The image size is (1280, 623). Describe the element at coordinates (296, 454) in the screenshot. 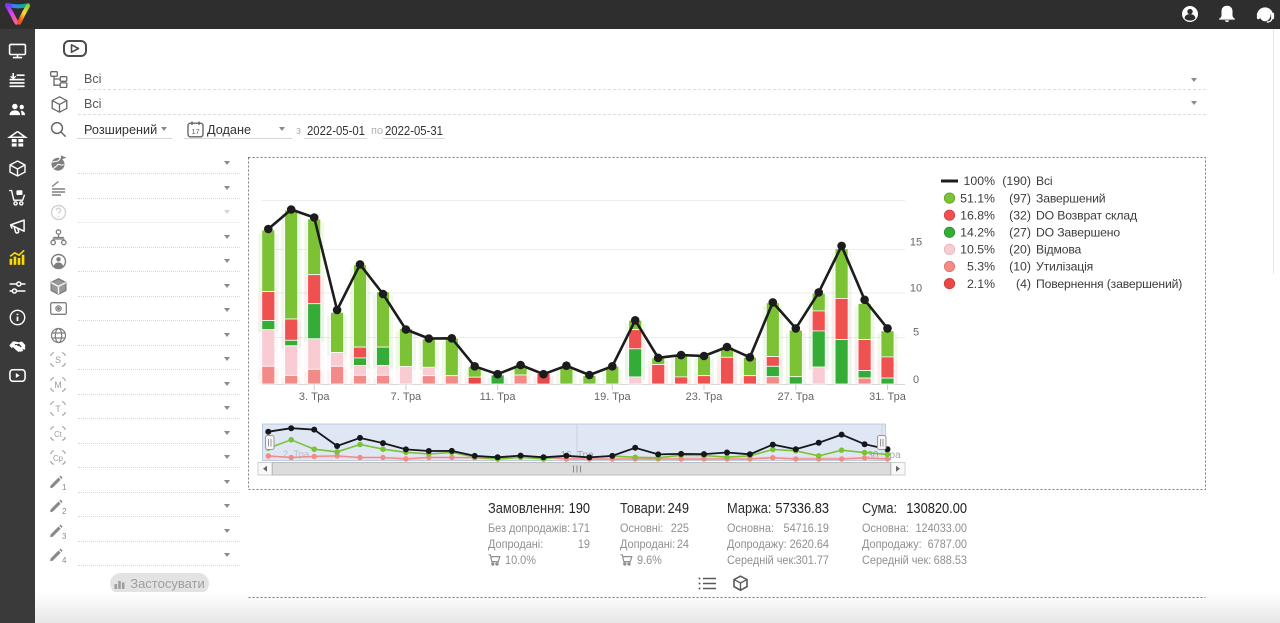

I see `svg-text: 2. Тра` at that location.